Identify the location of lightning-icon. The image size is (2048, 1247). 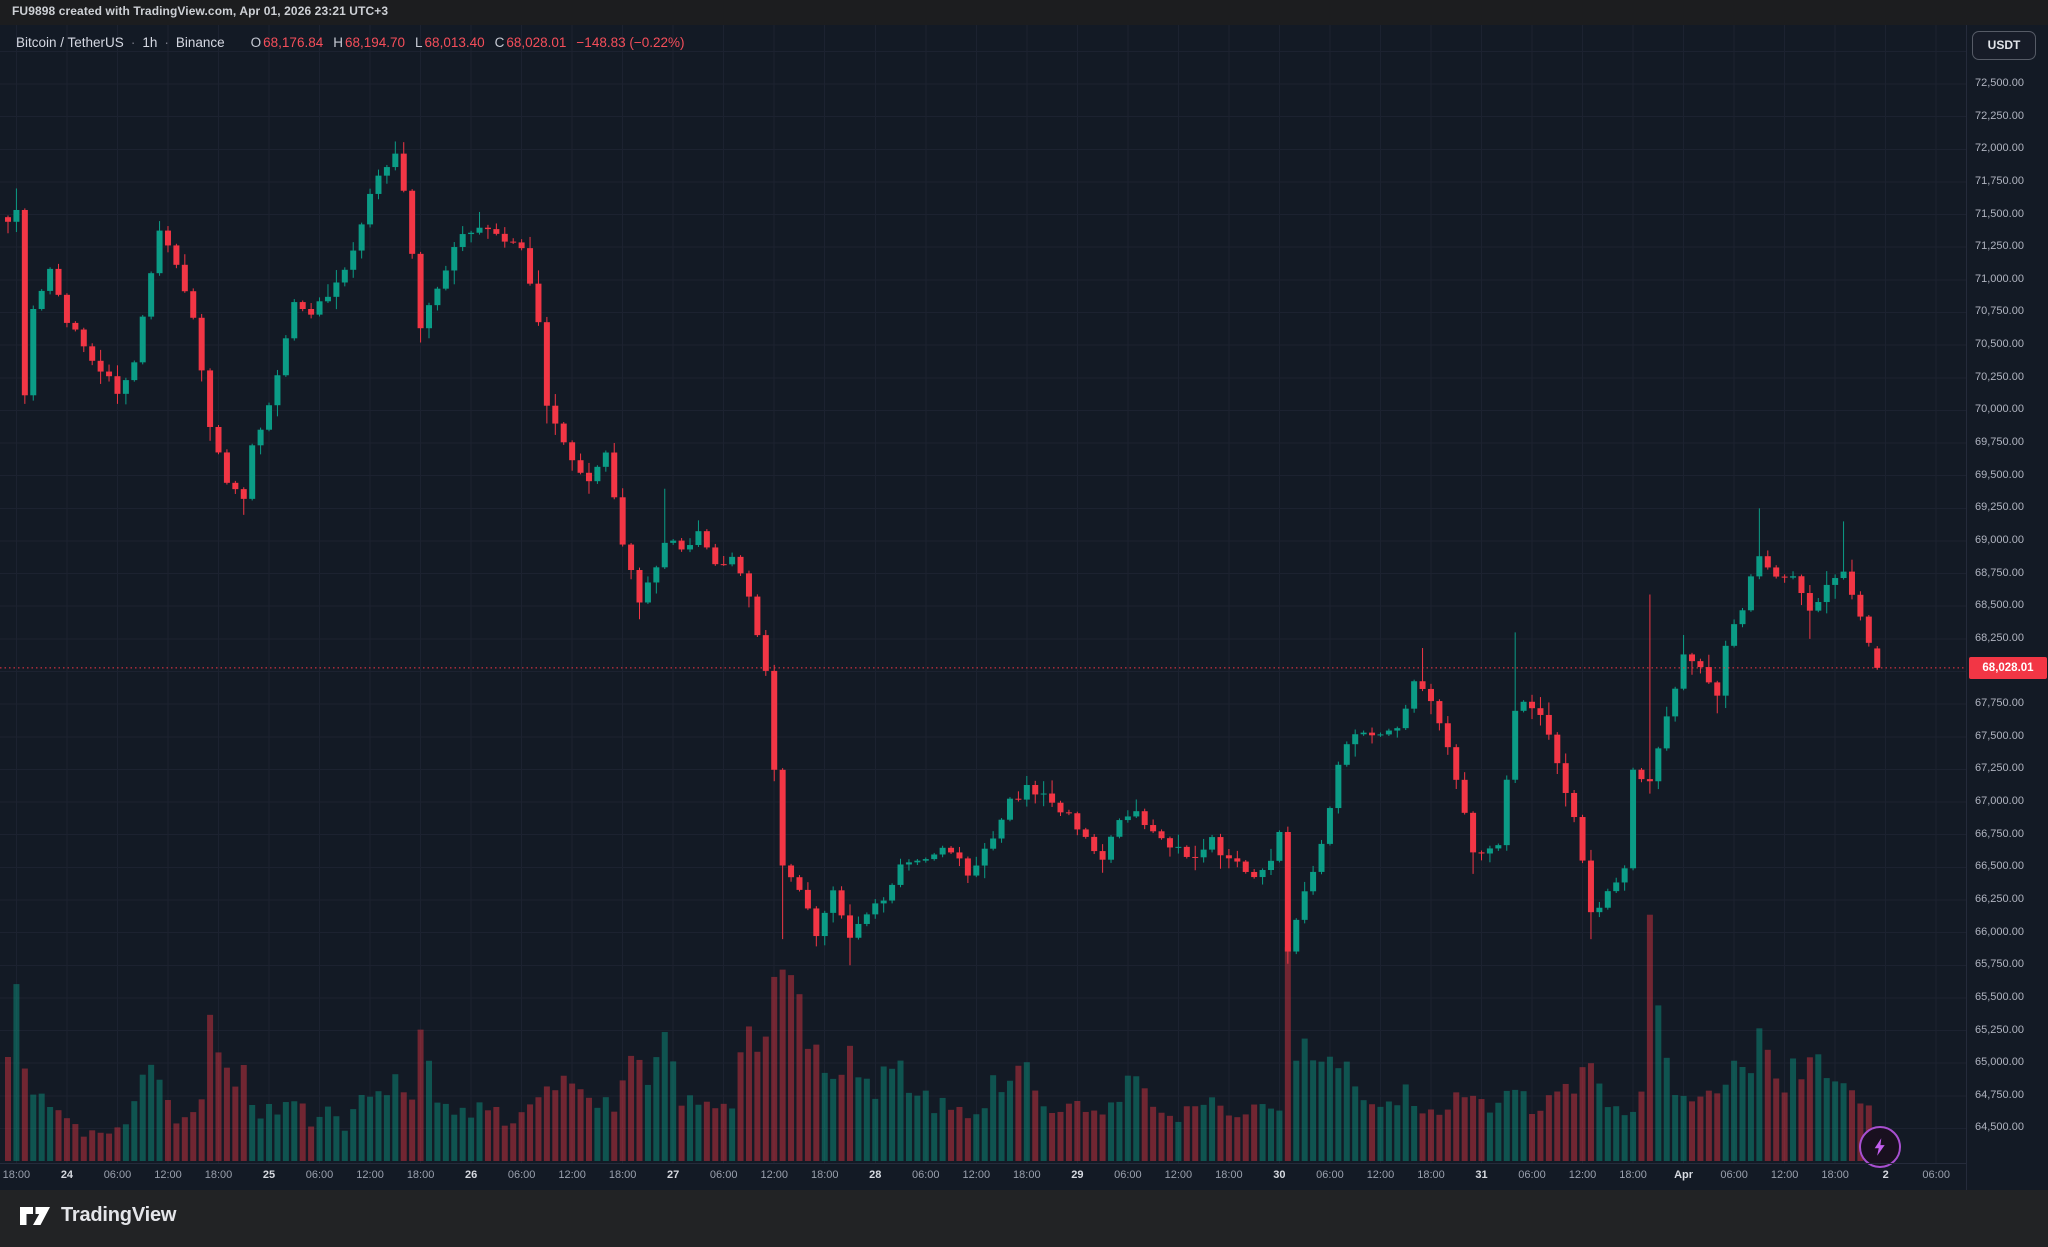
(1879, 1147).